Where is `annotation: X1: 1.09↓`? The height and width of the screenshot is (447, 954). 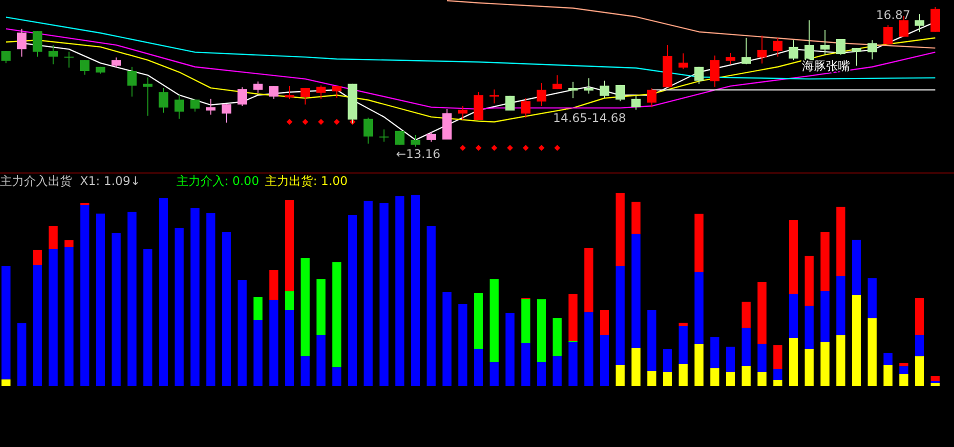
annotation: X1: 1.09↓ is located at coordinates (110, 181).